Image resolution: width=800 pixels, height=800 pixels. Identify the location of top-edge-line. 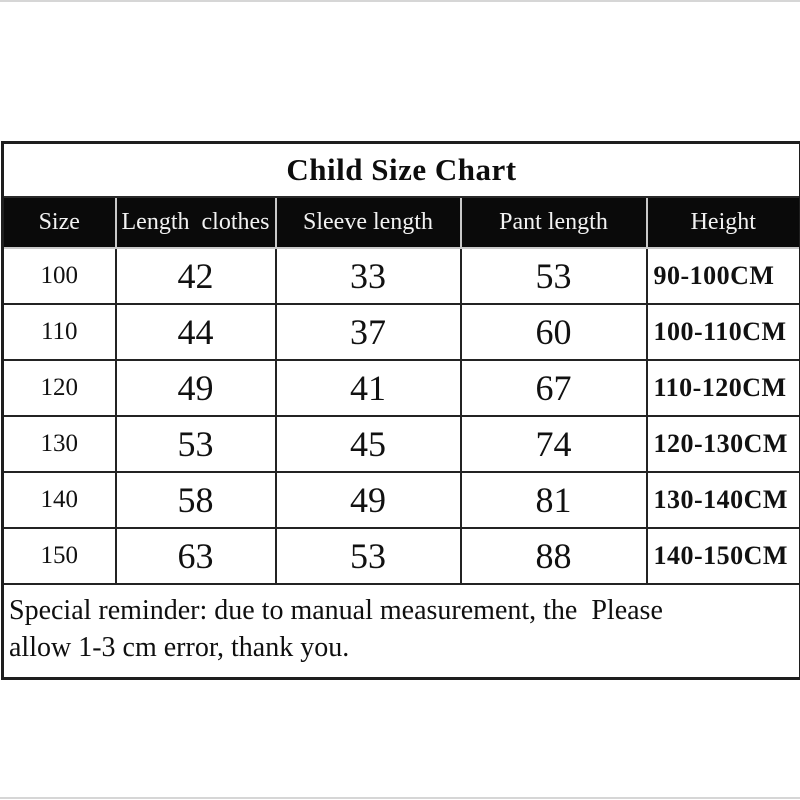
(400, 1).